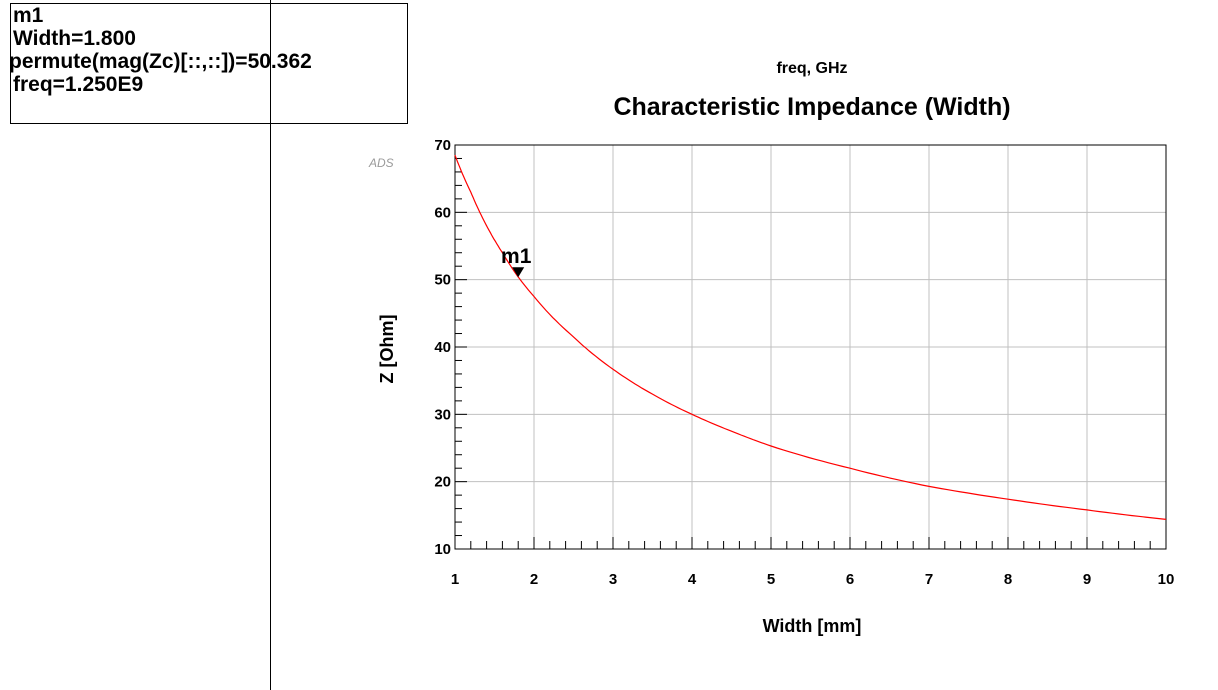  Describe the element at coordinates (442, 549) in the screenshot. I see `y-tick-label: 10` at that location.